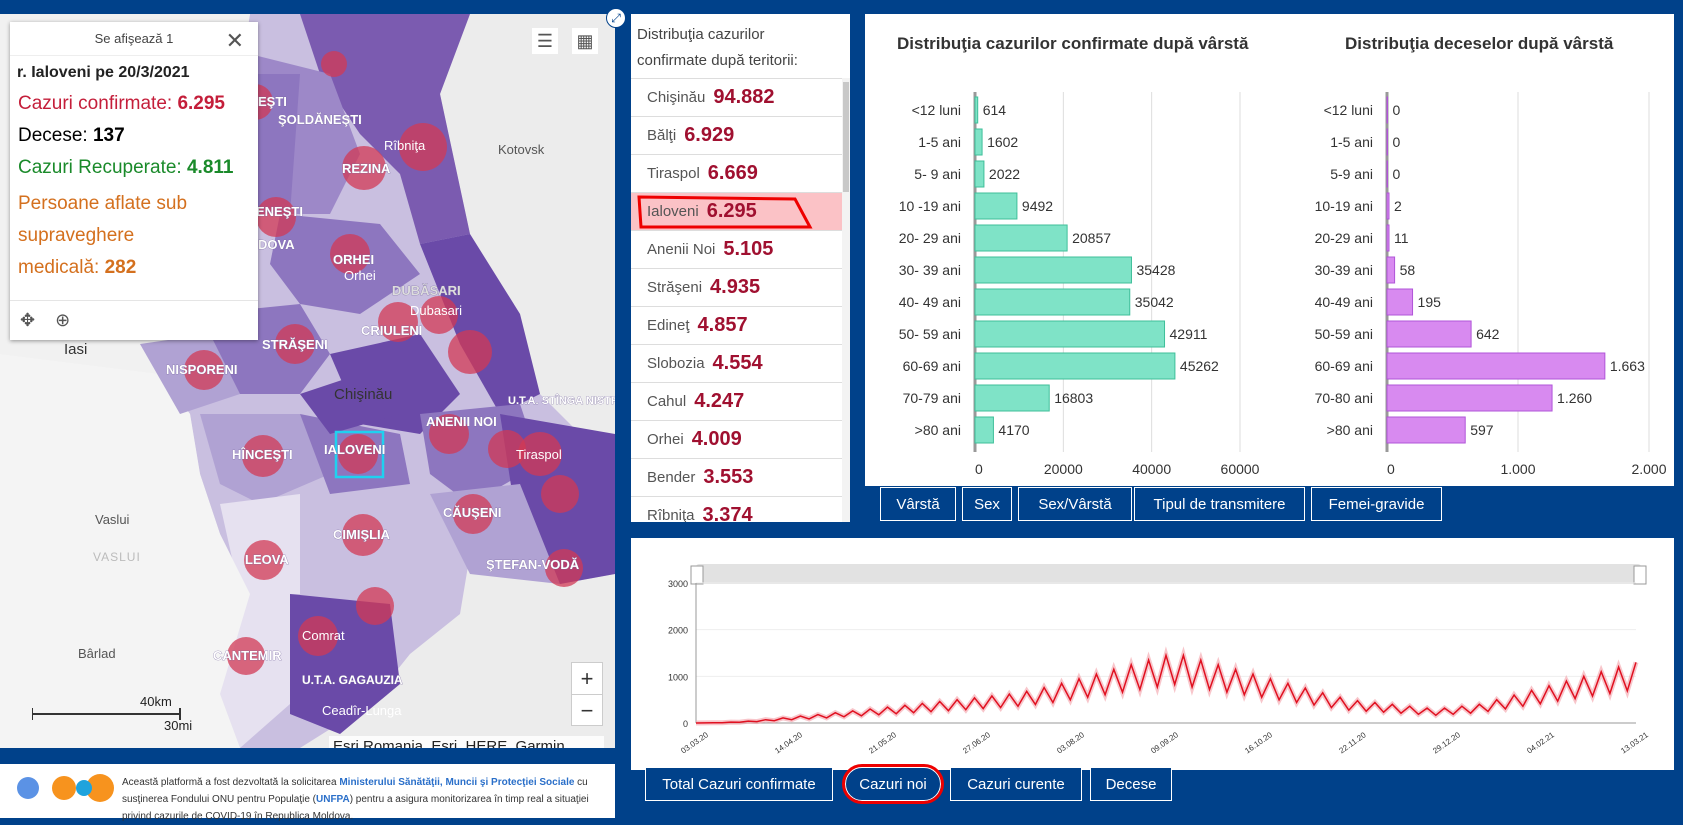 The height and width of the screenshot is (825, 1683). What do you see at coordinates (28, 320) in the screenshot?
I see `pan-icon: ✥` at bounding box center [28, 320].